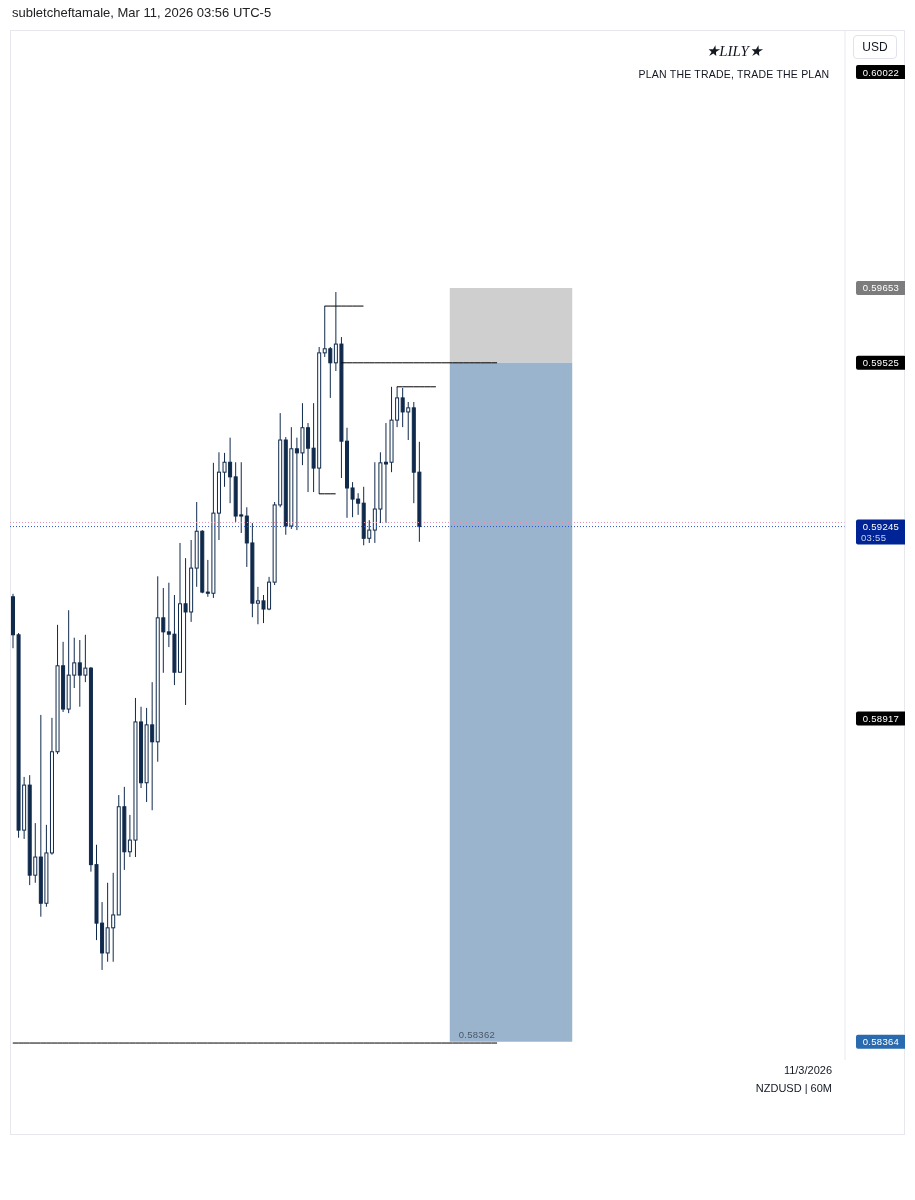 The height and width of the screenshot is (1200, 915). I want to click on text: 11/3/2026, so click(807, 1070).